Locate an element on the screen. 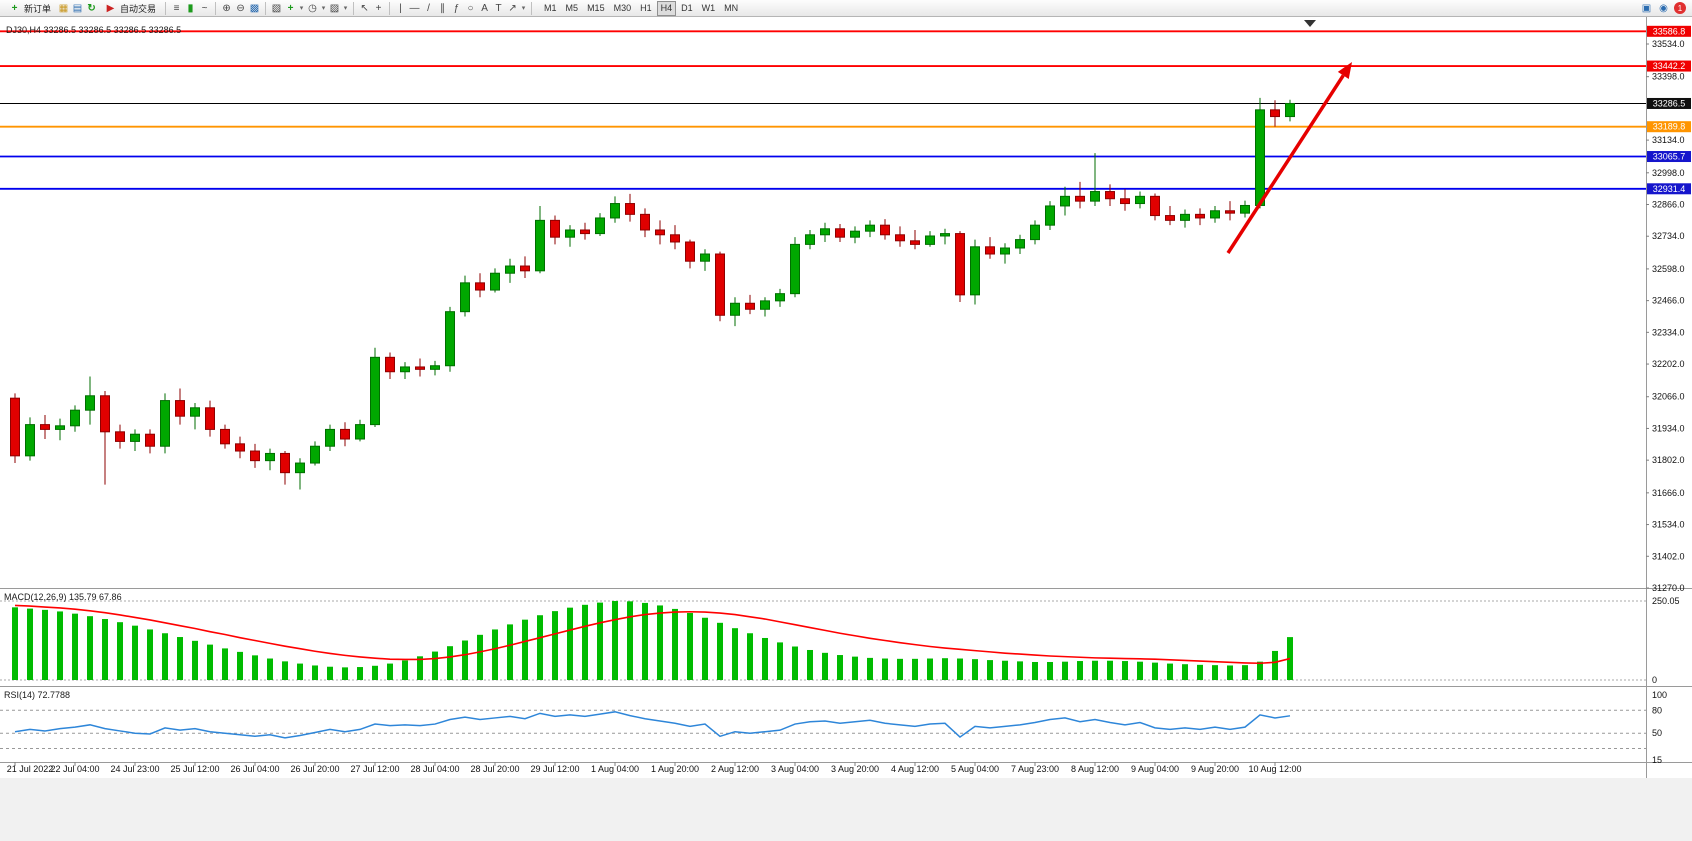 The width and height of the screenshot is (1692, 841). bars-chart-icon: ≡ is located at coordinates (176, 8).